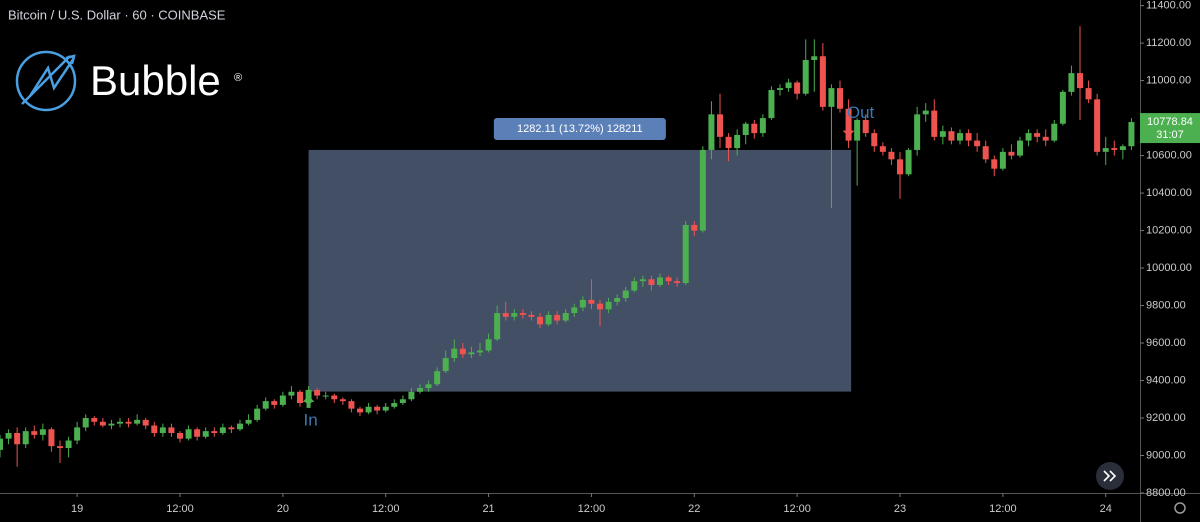  I want to click on y-tick-label: 11400.00, so click(1168, 6).